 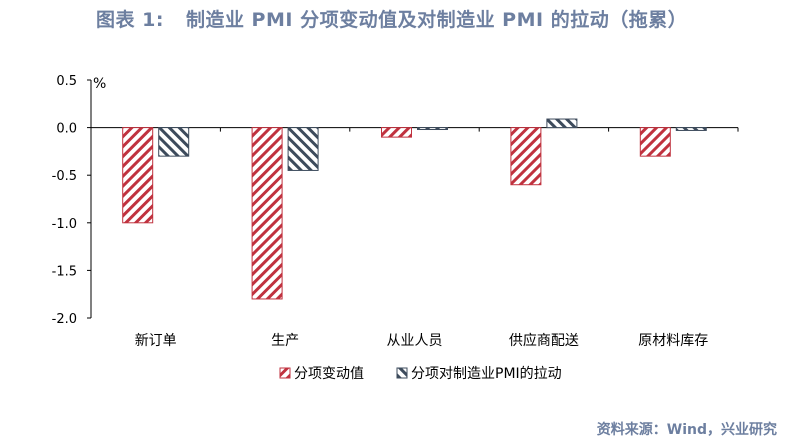 What do you see at coordinates (99, 84) in the screenshot?
I see `y-unit-label: %` at bounding box center [99, 84].